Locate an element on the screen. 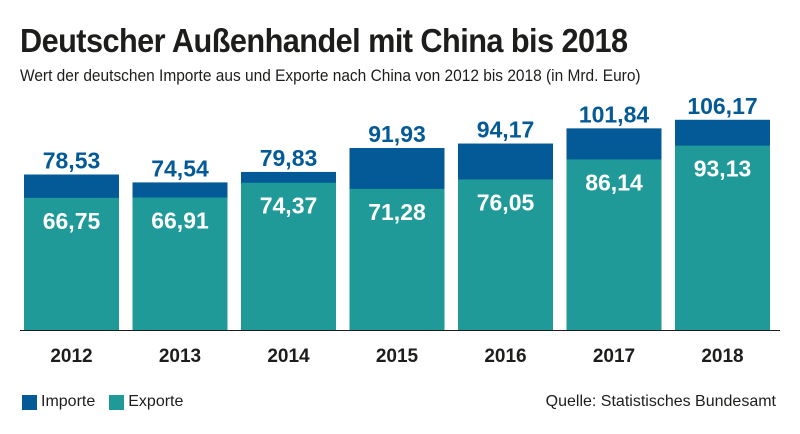  source-note: Quelle: Statistisches Bundesamt is located at coordinates (660, 401).